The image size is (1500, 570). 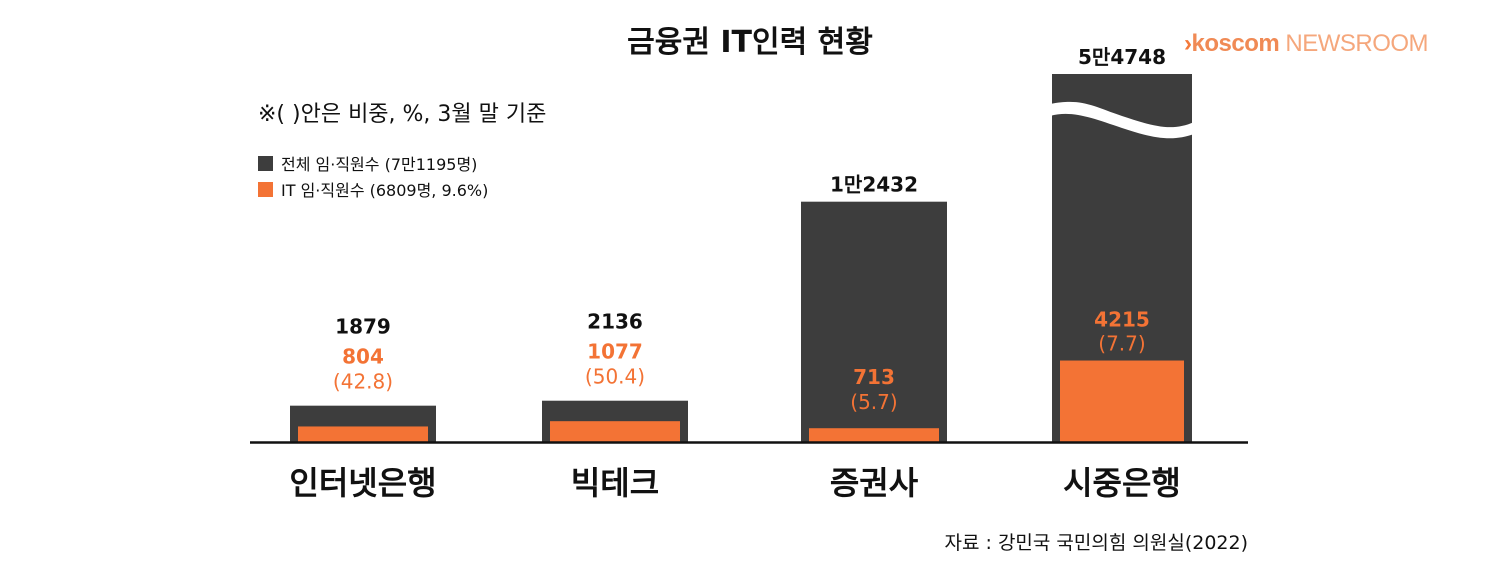 I want to click on chart-note: ※( )안은 비중, %, 3월 말 기준, so click(x=402, y=114).